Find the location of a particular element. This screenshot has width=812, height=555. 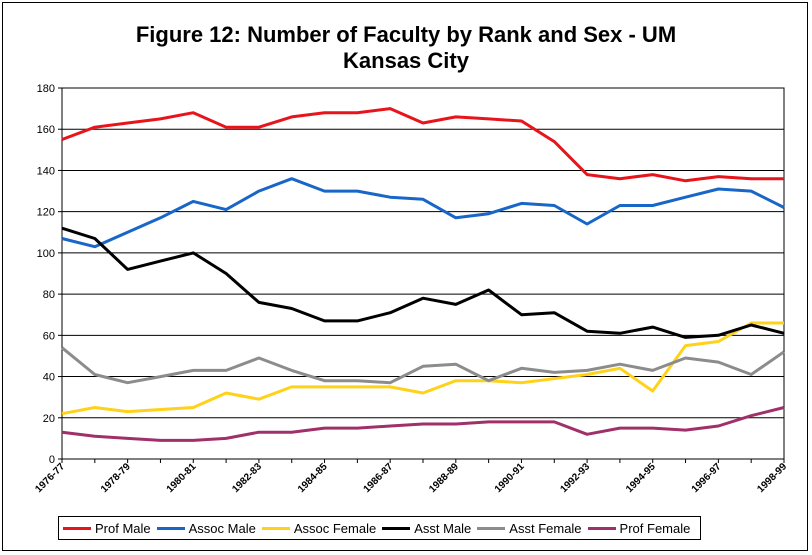

y-tick-label: 100 is located at coordinates (46, 254).